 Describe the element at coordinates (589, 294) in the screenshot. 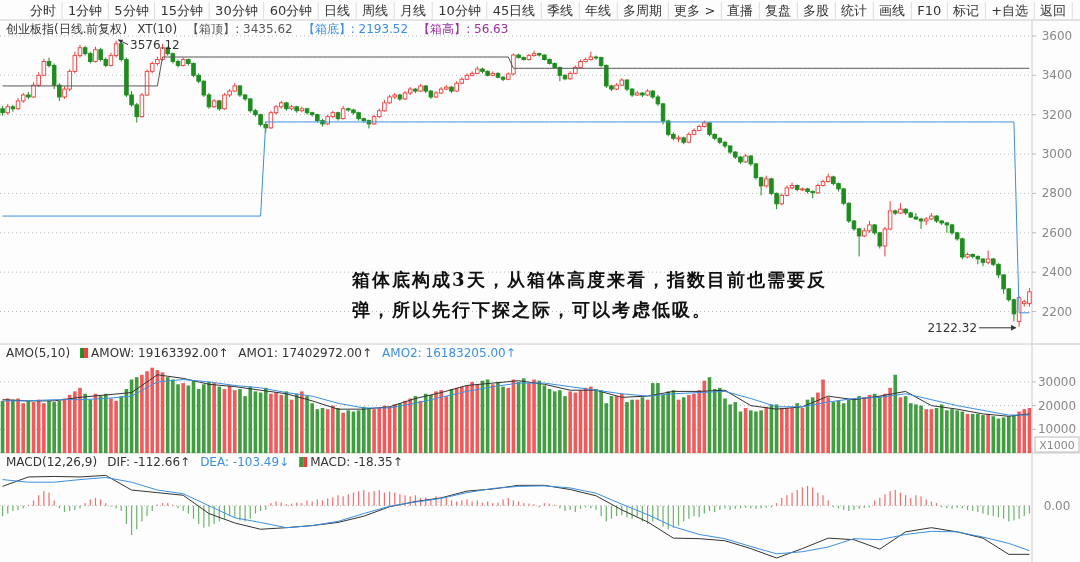

I see `annotation: 箱体底构成3天，从箱体高度来看，指数目前也需要反弹，所以先行下探之际，可以考虑低吸。` at that location.